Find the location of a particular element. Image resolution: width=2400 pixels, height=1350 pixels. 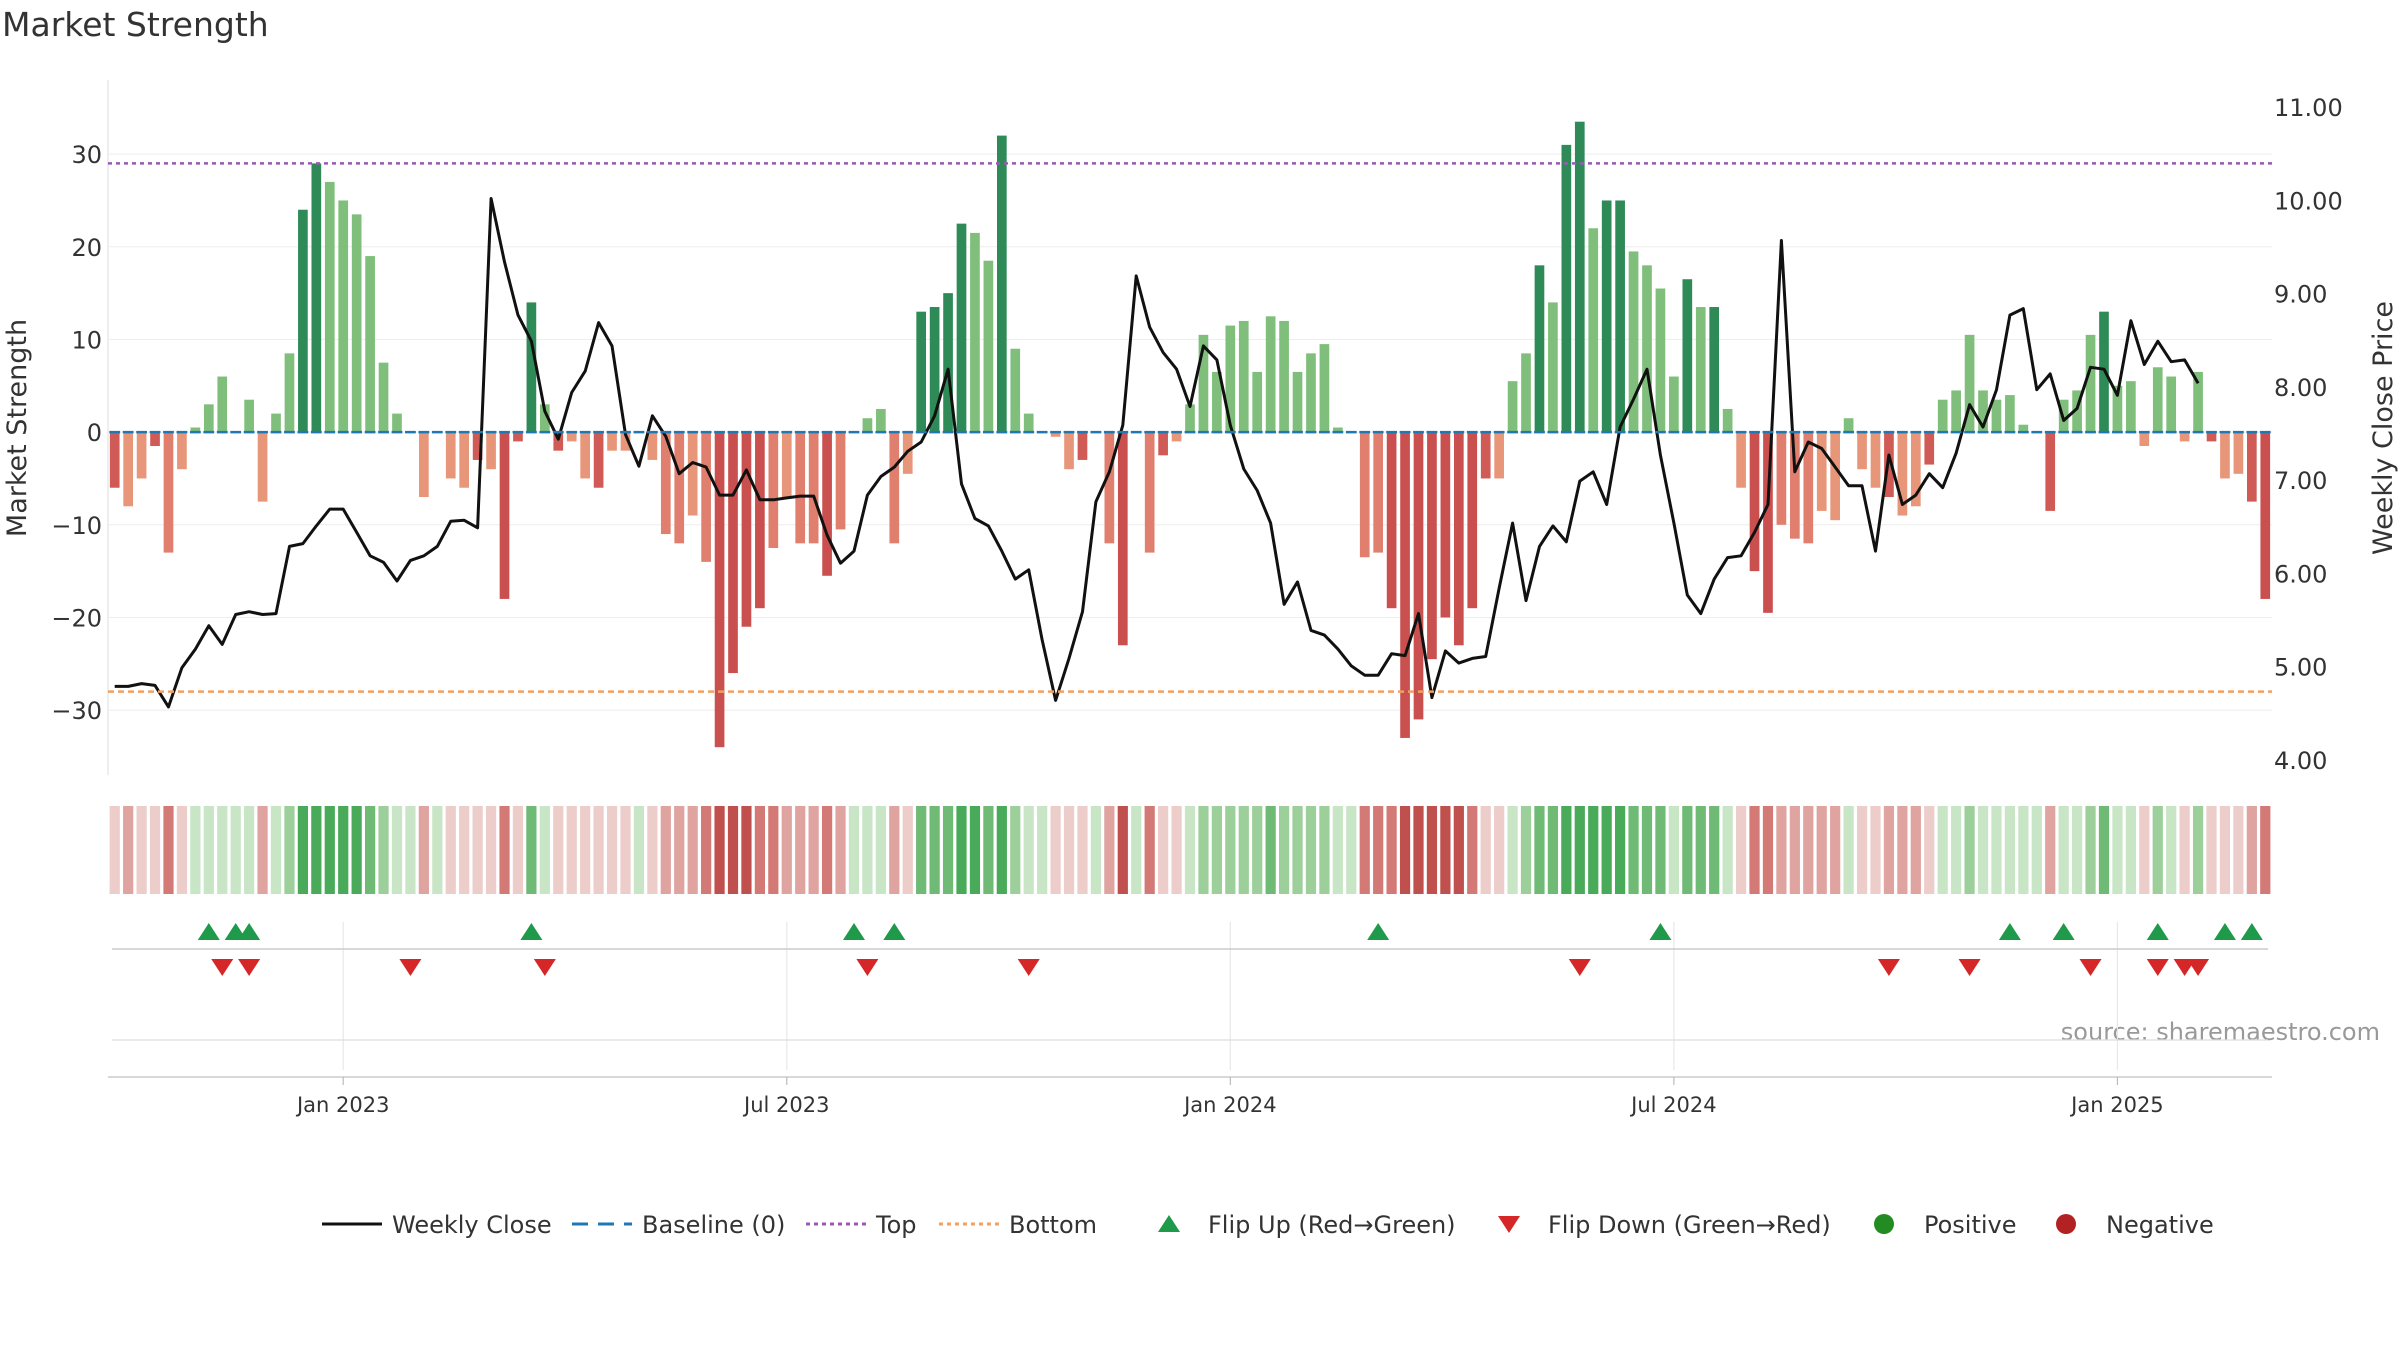

y-left-tick-label: −20 is located at coordinates (76, 618).